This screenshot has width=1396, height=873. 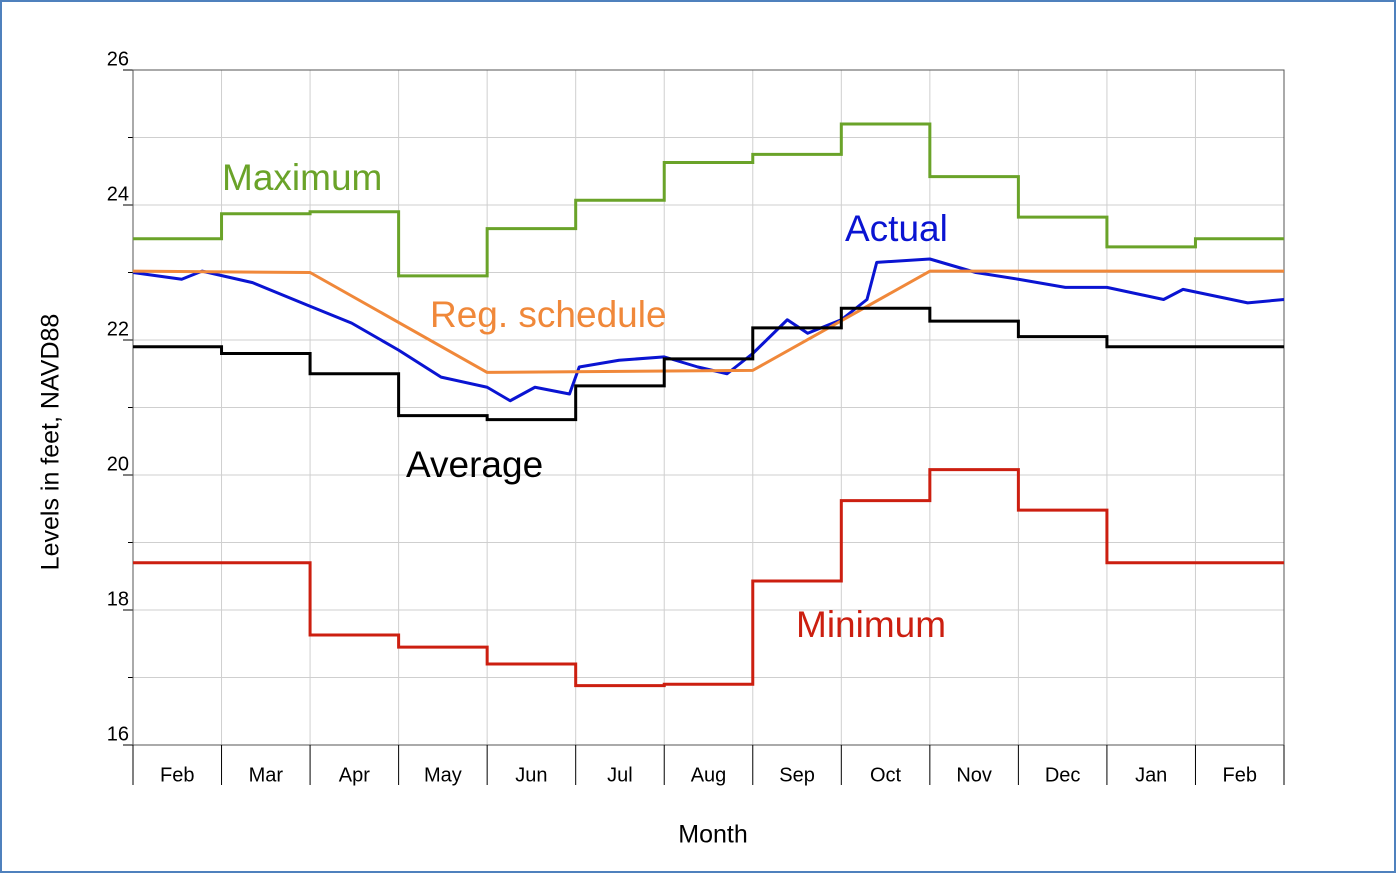 What do you see at coordinates (797, 775) in the screenshot?
I see `x-tick-label: Sep` at bounding box center [797, 775].